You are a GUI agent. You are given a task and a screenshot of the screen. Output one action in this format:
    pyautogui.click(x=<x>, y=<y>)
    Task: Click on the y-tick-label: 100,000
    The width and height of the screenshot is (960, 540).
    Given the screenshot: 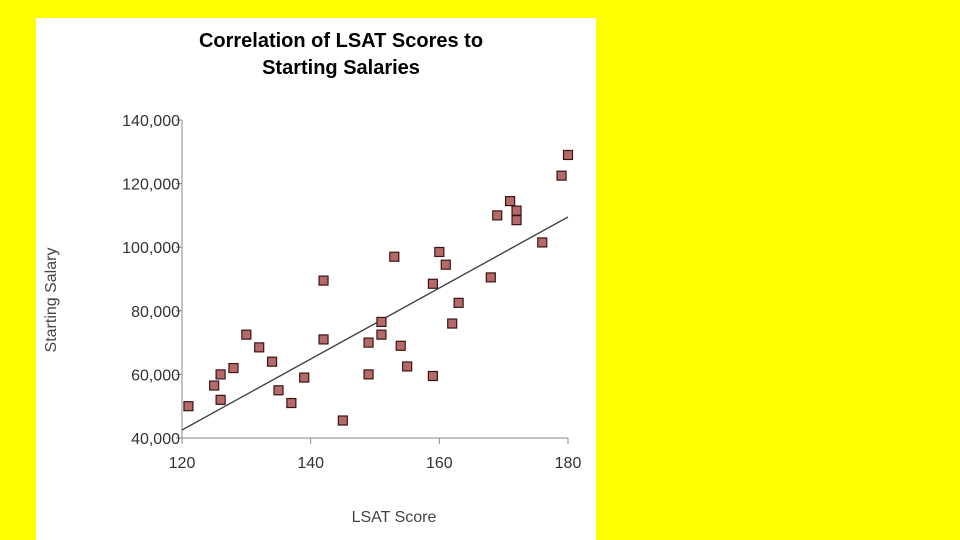 What is the action you would take?
    pyautogui.click(x=151, y=248)
    